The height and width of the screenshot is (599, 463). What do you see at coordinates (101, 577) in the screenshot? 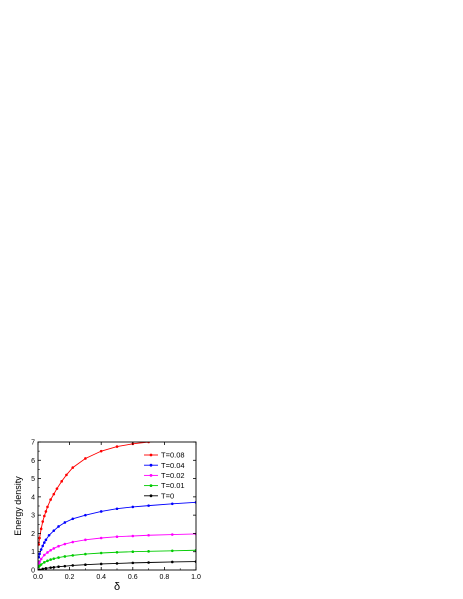
I see `x-tick-label: 0.4` at bounding box center [101, 577].